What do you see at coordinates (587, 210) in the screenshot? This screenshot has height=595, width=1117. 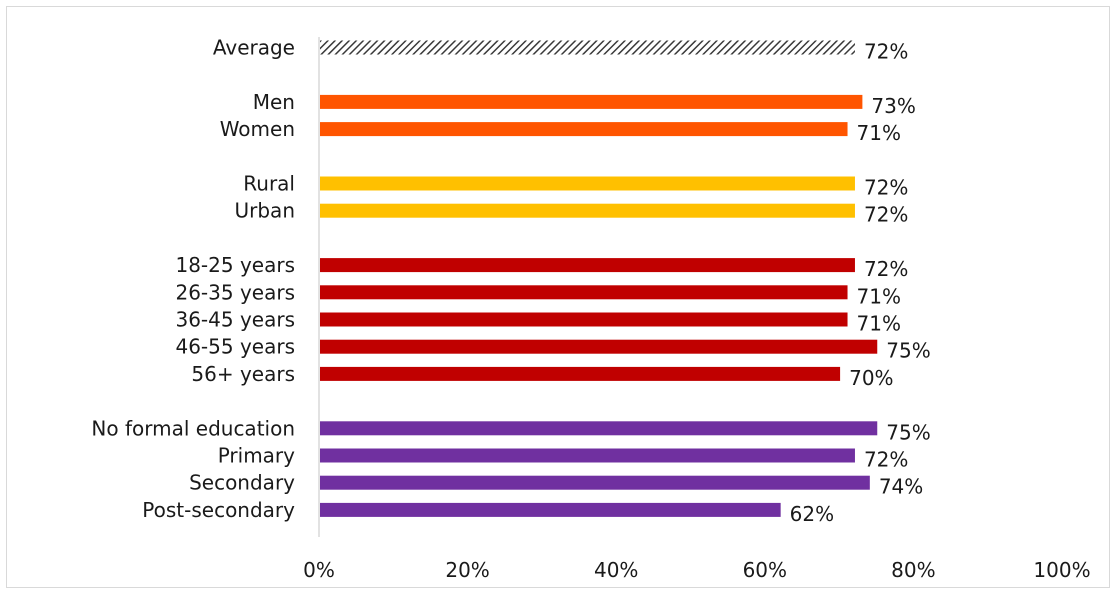 I see `bar-urban` at bounding box center [587, 210].